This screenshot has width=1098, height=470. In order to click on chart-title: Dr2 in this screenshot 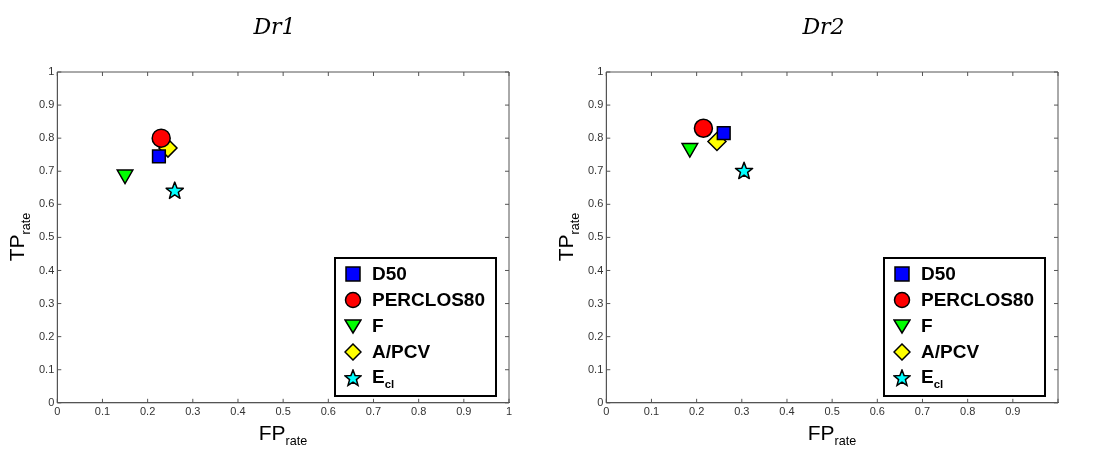, I will do `click(823, 26)`.